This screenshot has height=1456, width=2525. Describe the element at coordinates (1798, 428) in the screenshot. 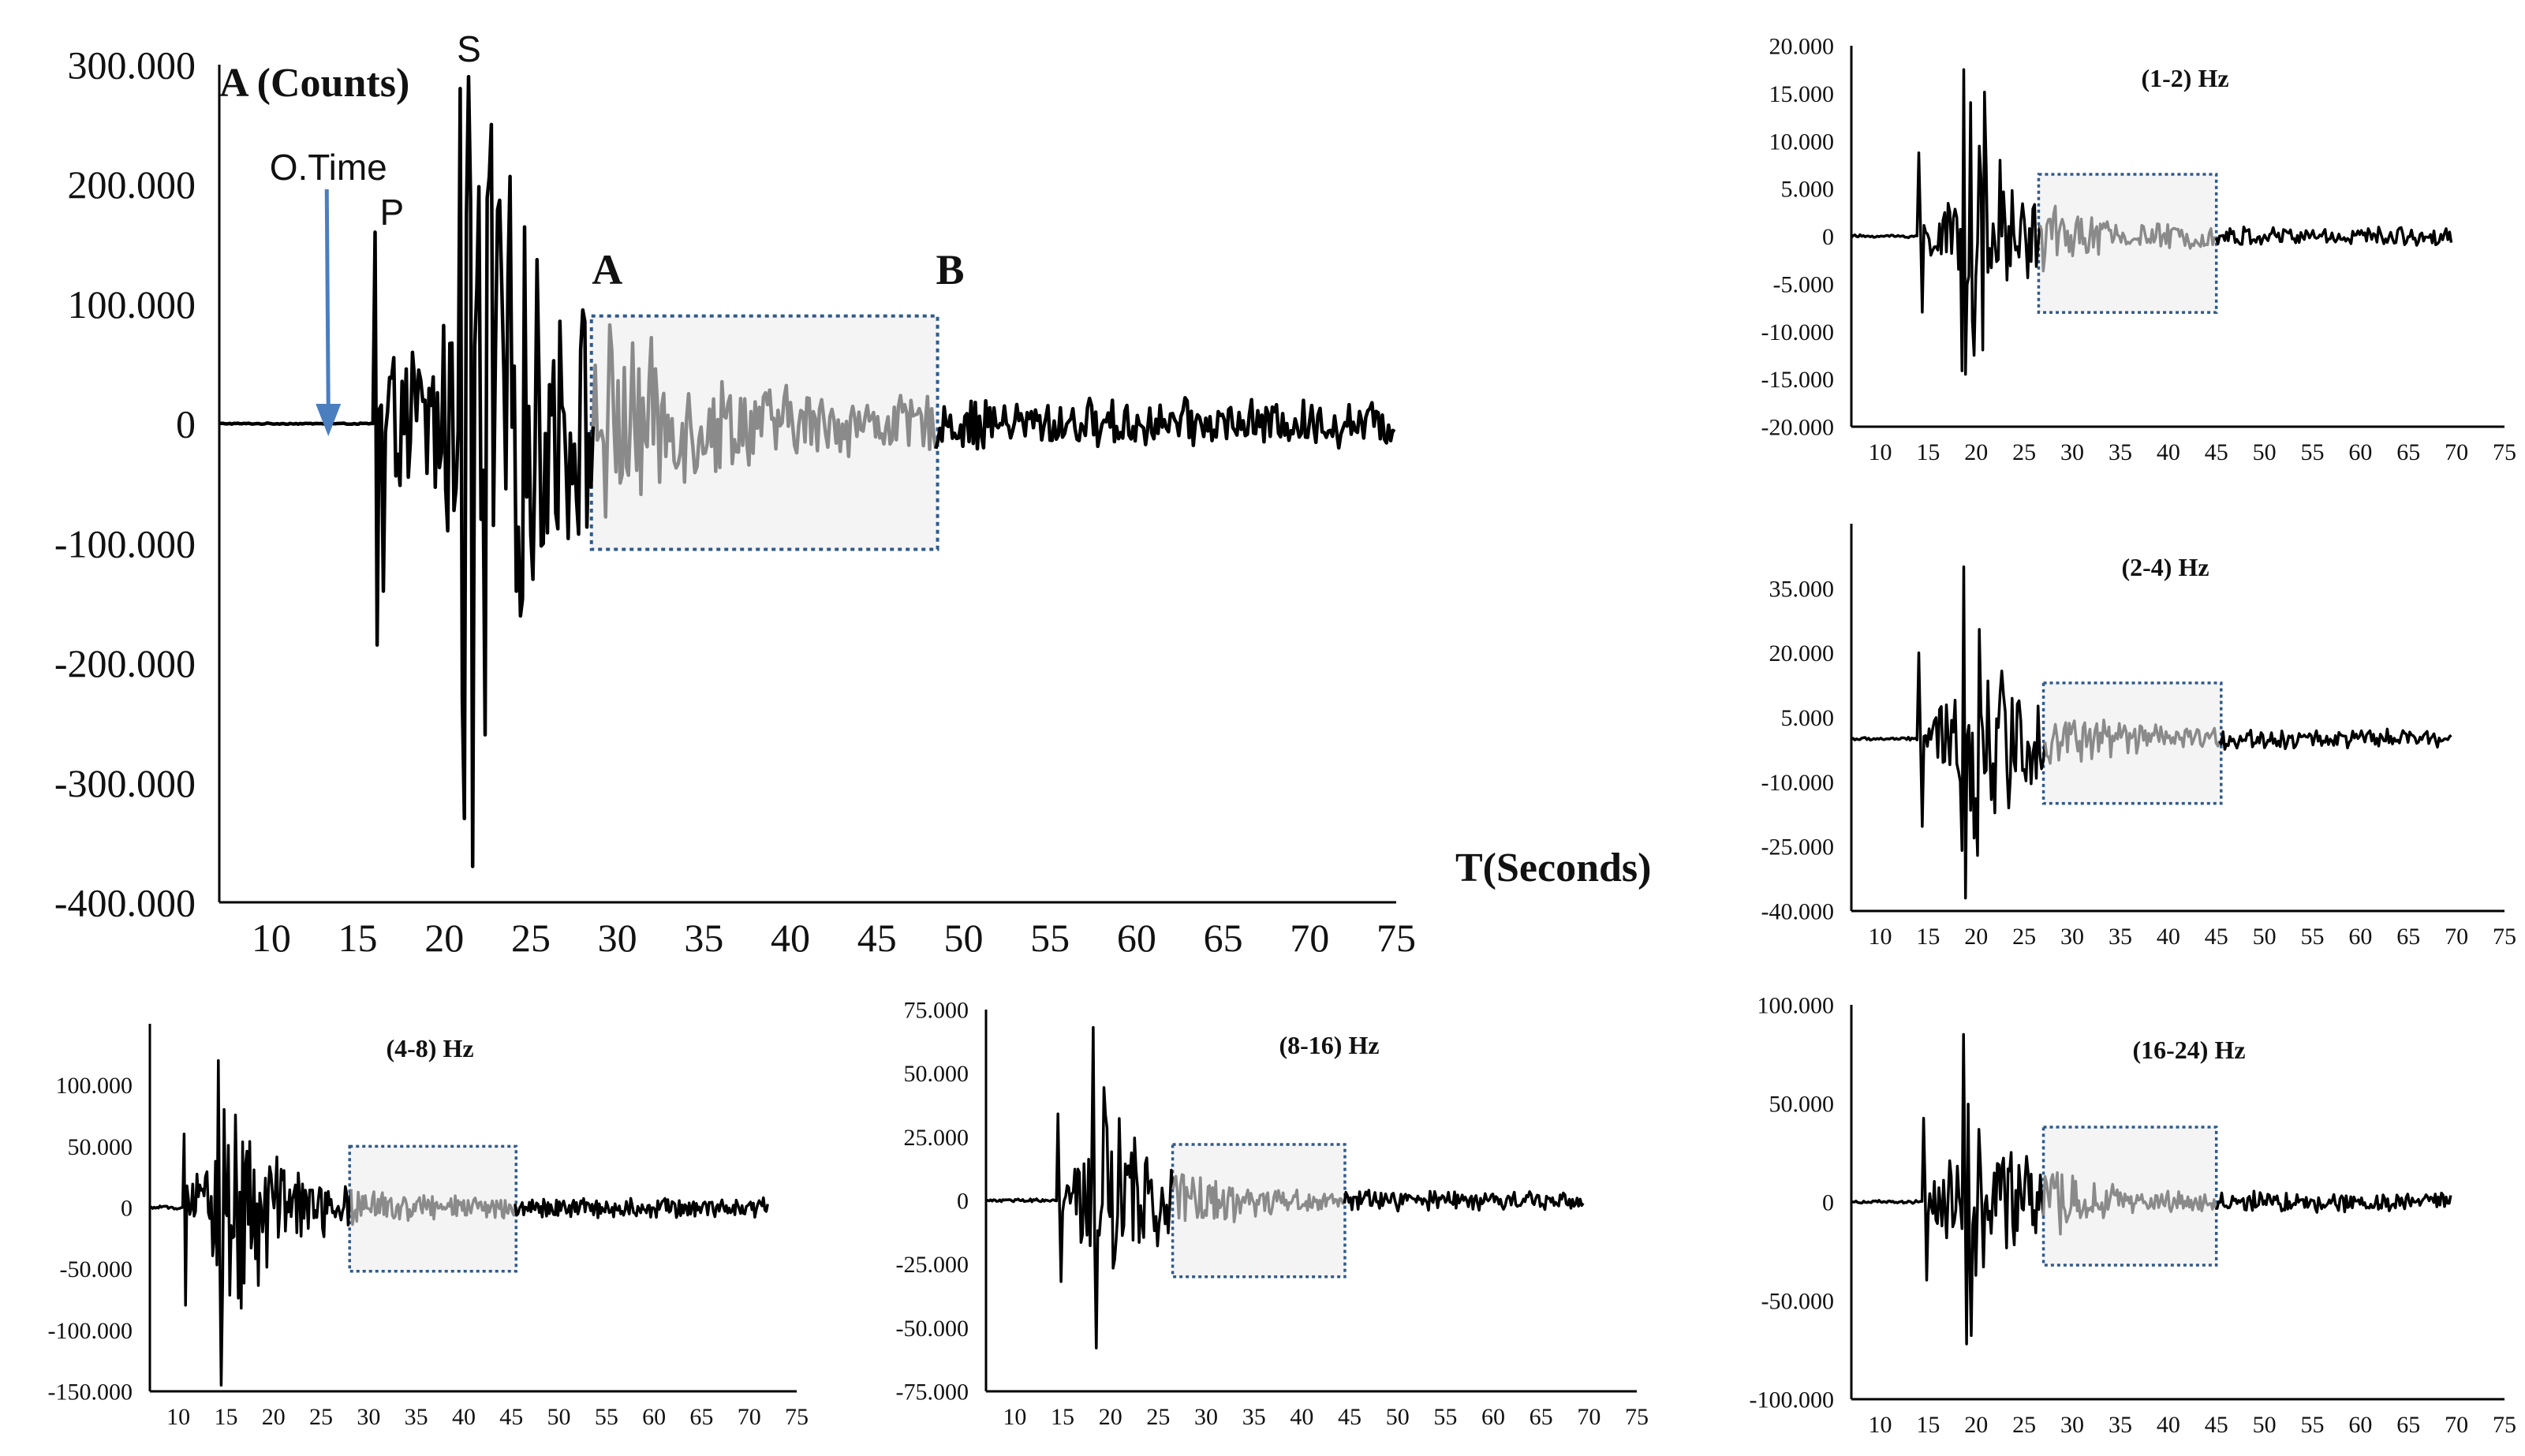

I see `y-tick-label: -20.000` at that location.